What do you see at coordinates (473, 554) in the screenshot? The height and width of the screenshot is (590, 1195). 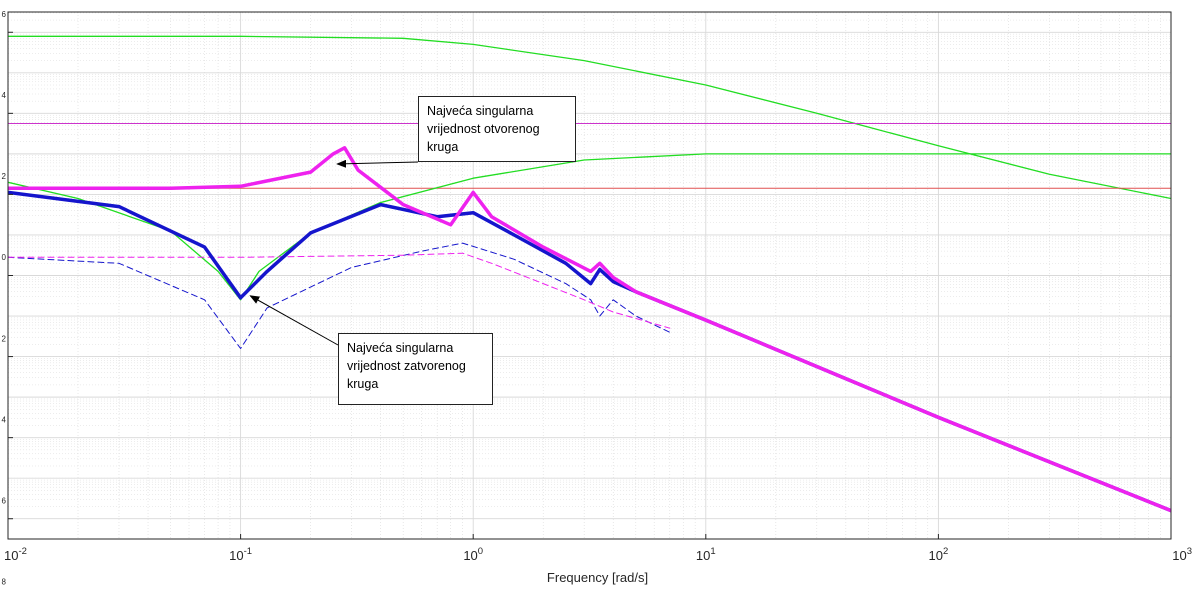 I see `x-tick-label: 10⁰` at bounding box center [473, 554].